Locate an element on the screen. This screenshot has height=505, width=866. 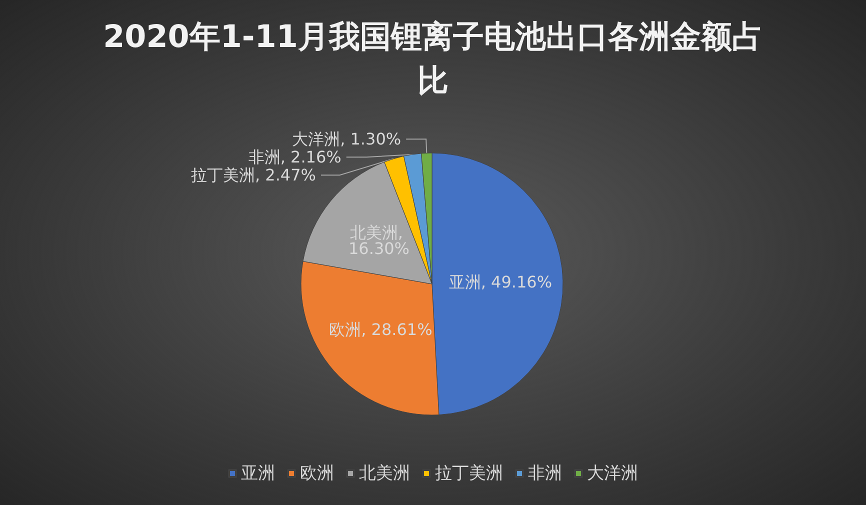
legend-label: 欧洲 is located at coordinates (317, 474).